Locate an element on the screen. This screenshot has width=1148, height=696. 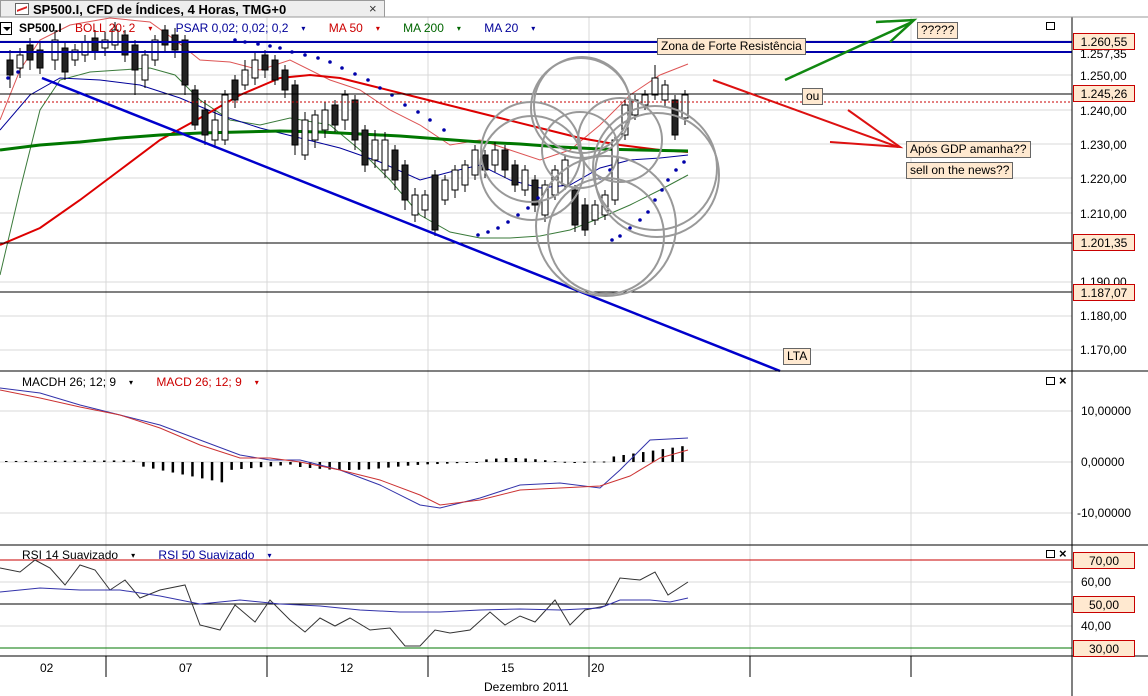
price-axis-partial-tick: 1.257,35 is located at coordinates (1103, 54).